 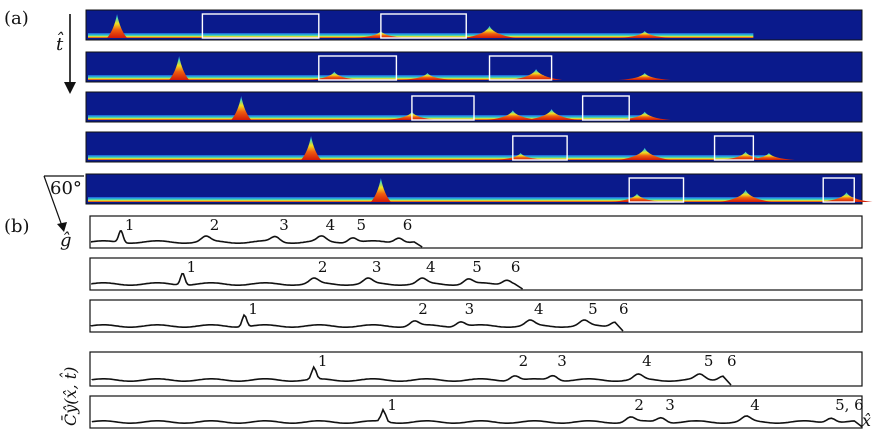 I want to click on g-label: ĝ, so click(x=66, y=240).